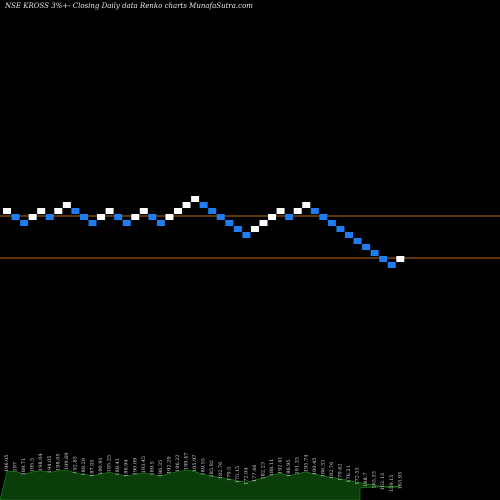  I want to click on volume-label: 193.45, so click(144, 465).